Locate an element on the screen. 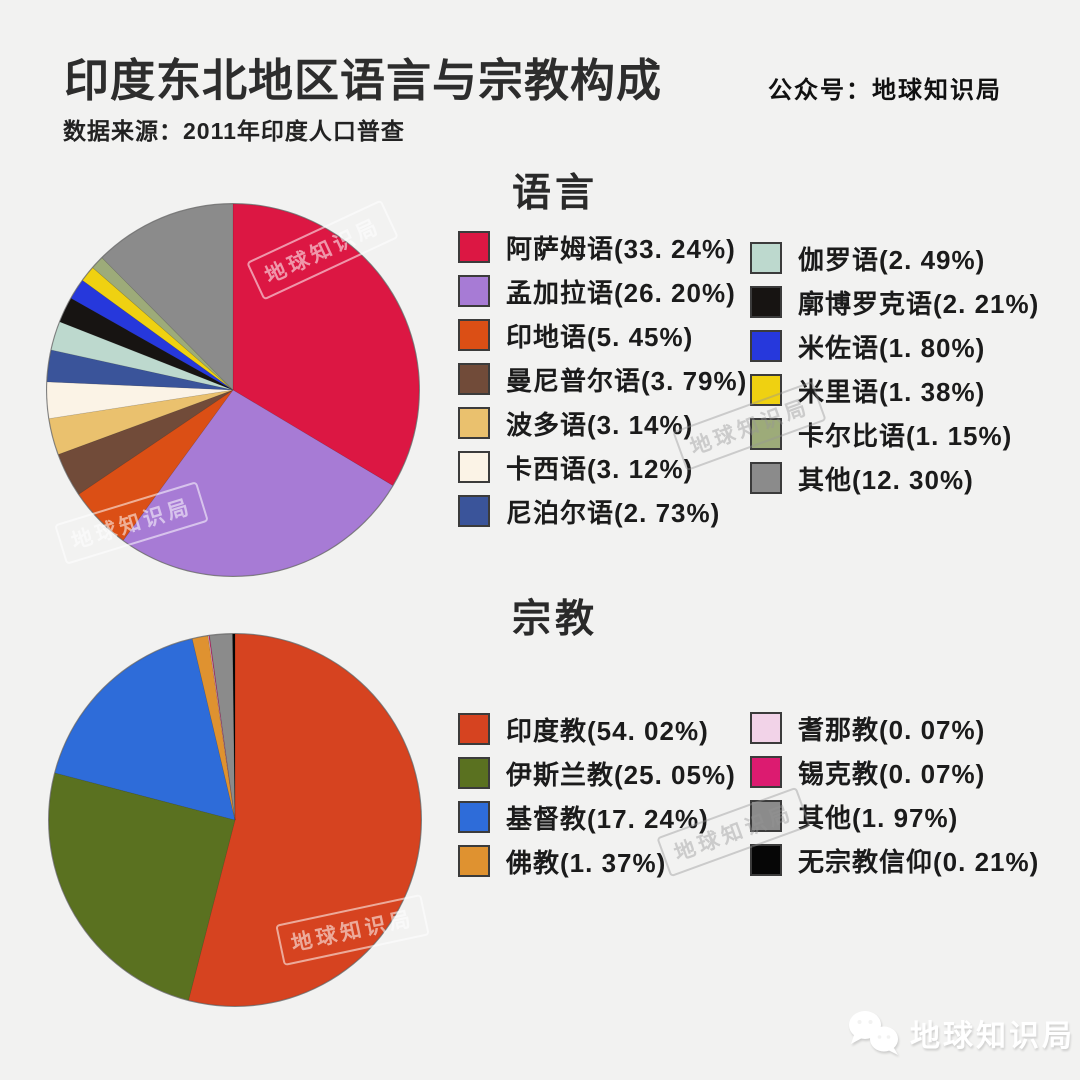  religion-pie-chart is located at coordinates (235, 820).